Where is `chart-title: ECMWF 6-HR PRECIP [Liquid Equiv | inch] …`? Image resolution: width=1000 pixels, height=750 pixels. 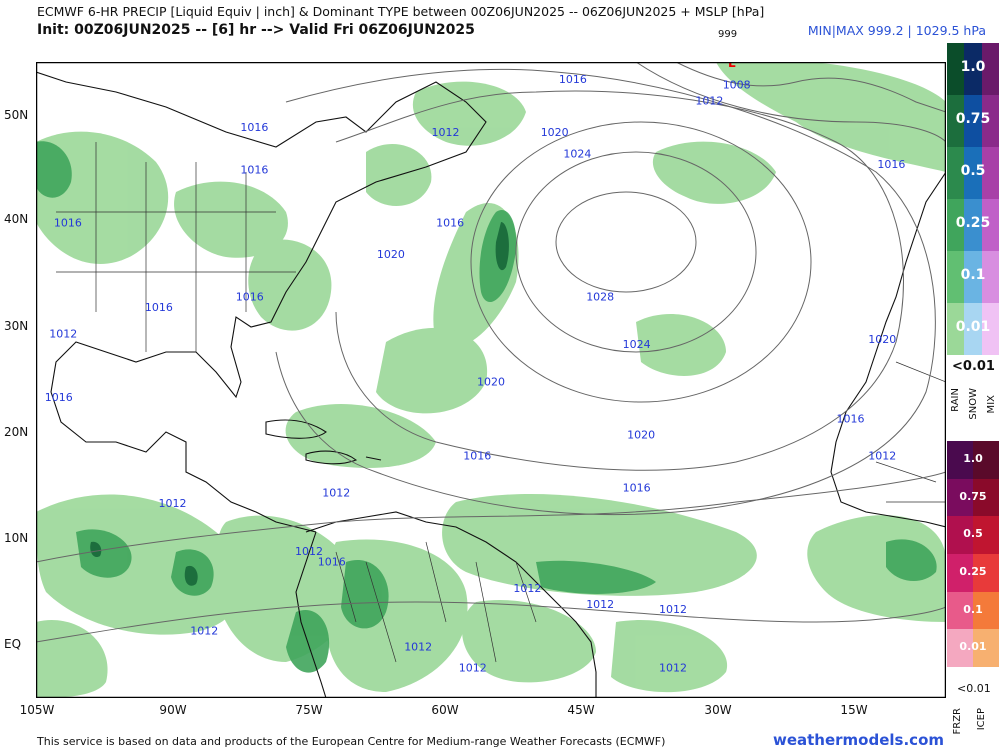 chart-title: ECMWF 6-HR PRECIP [Liquid Equiv | inch] … is located at coordinates (401, 11).